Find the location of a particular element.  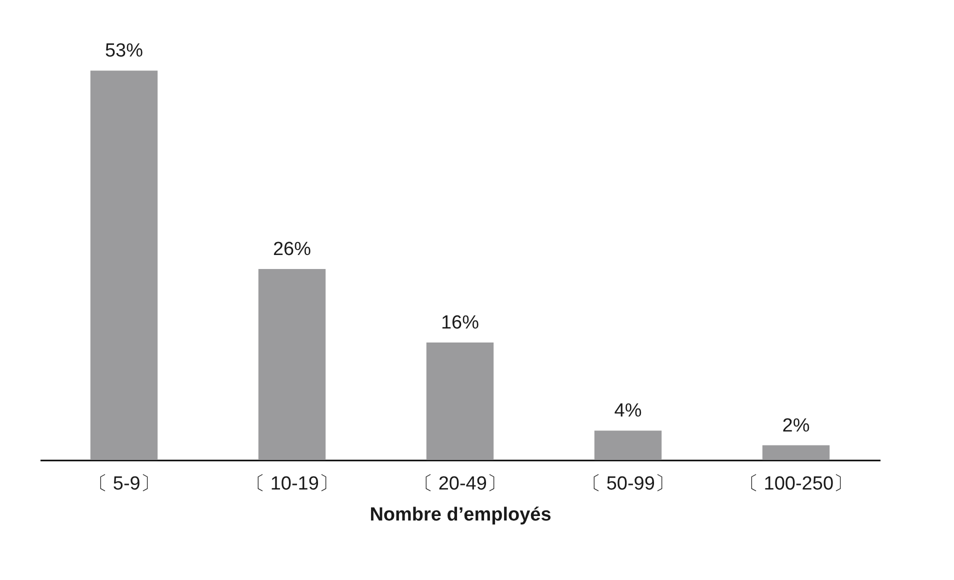

x-axis-title: Nombre d’employés is located at coordinates (461, 515).